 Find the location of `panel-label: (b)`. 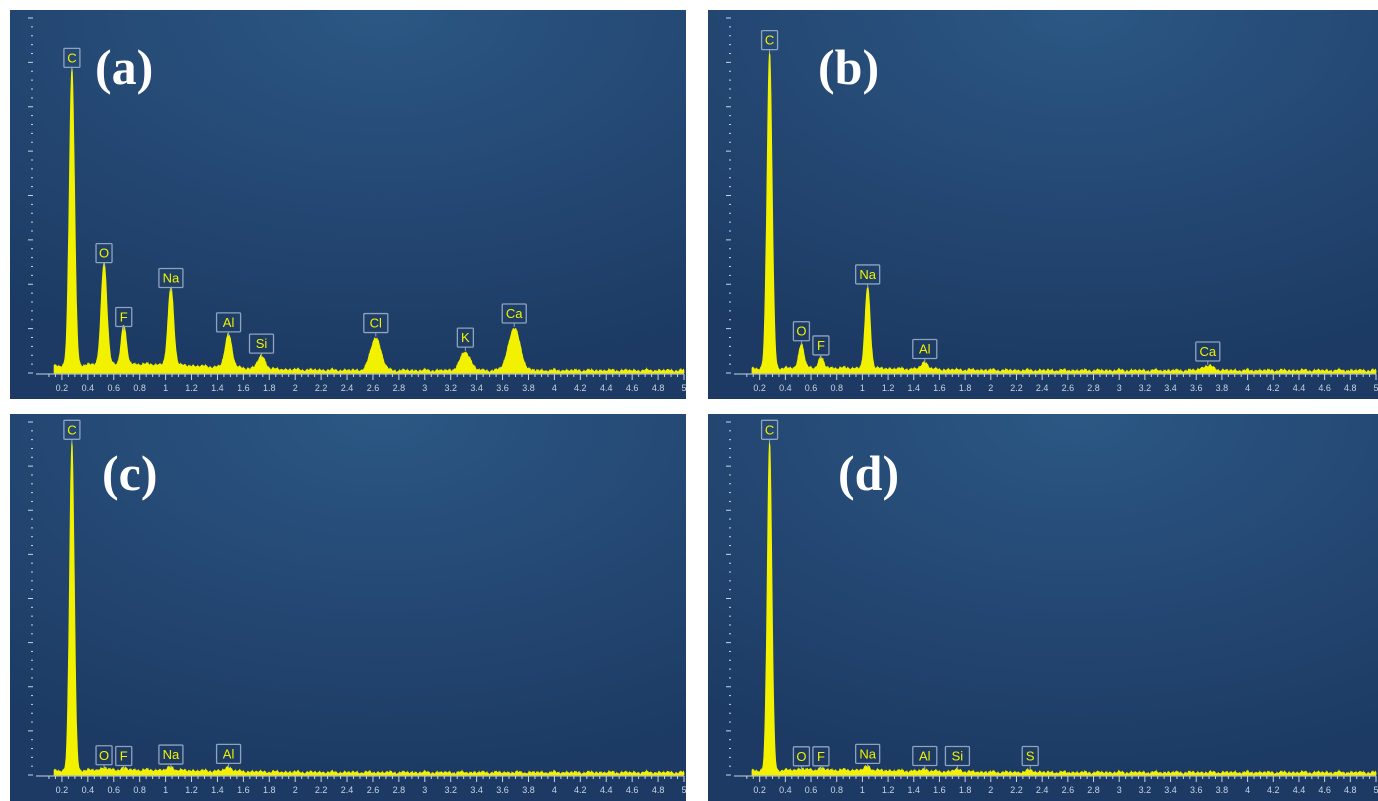

panel-label: (b) is located at coordinates (848, 67).